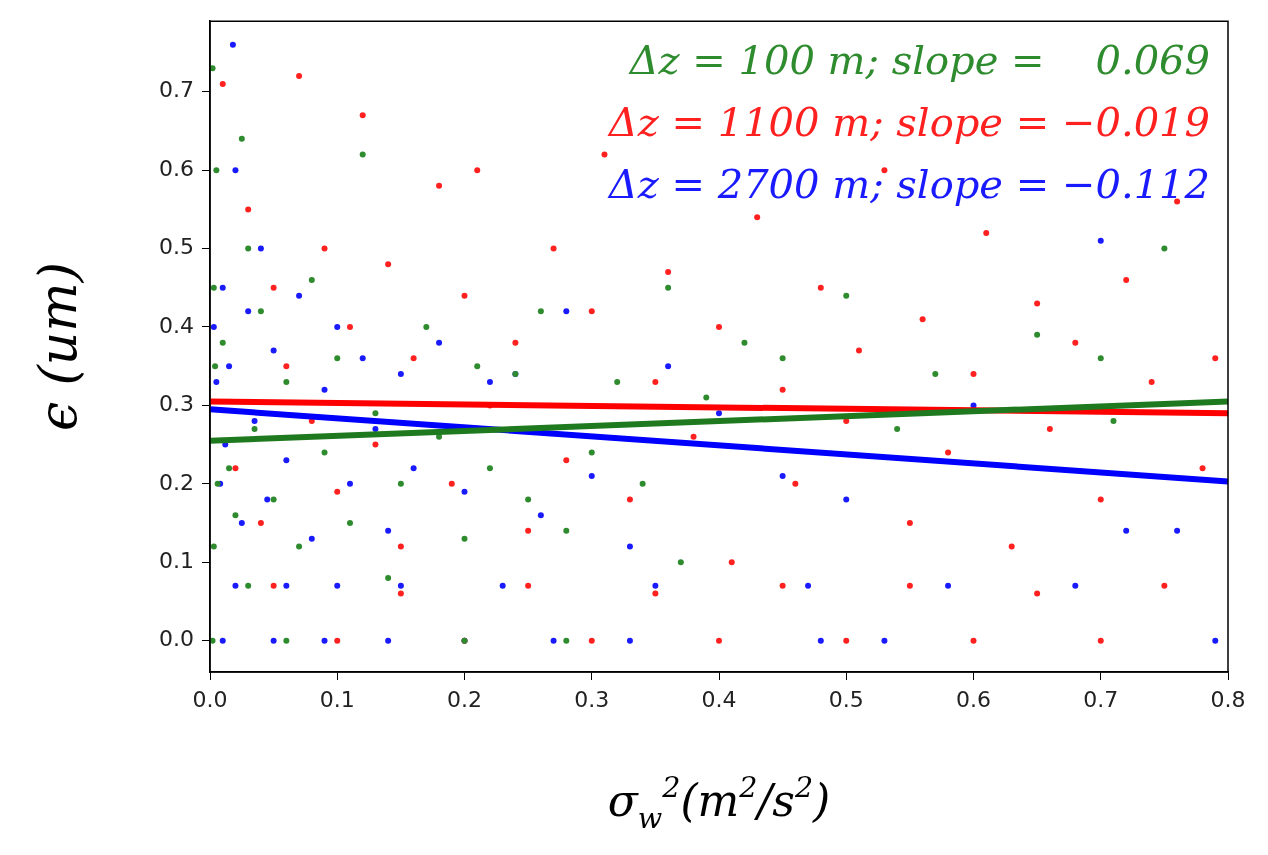 The width and height of the screenshot is (1268, 855). What do you see at coordinates (176, 325) in the screenshot?
I see `y-tick-label: 0.4` at bounding box center [176, 325].